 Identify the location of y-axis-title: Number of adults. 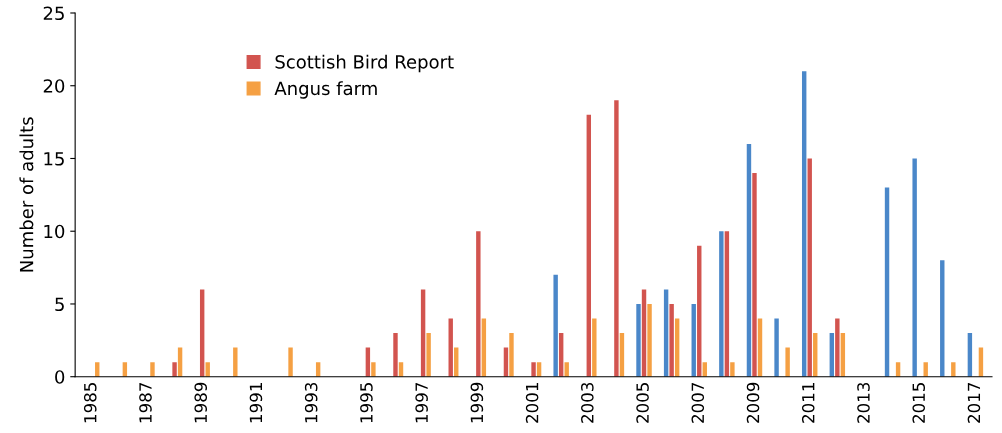
(26, 194).